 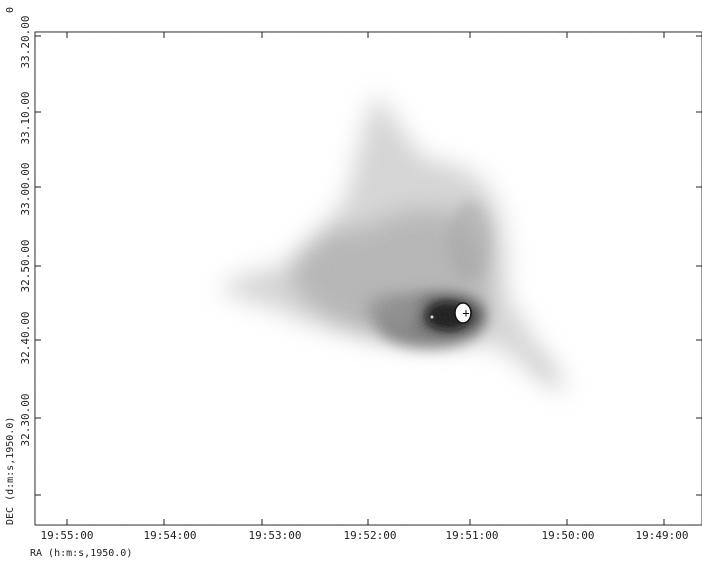 What do you see at coordinates (25, 118) in the screenshot?
I see `y-tick-label: 33.10.00` at bounding box center [25, 118].